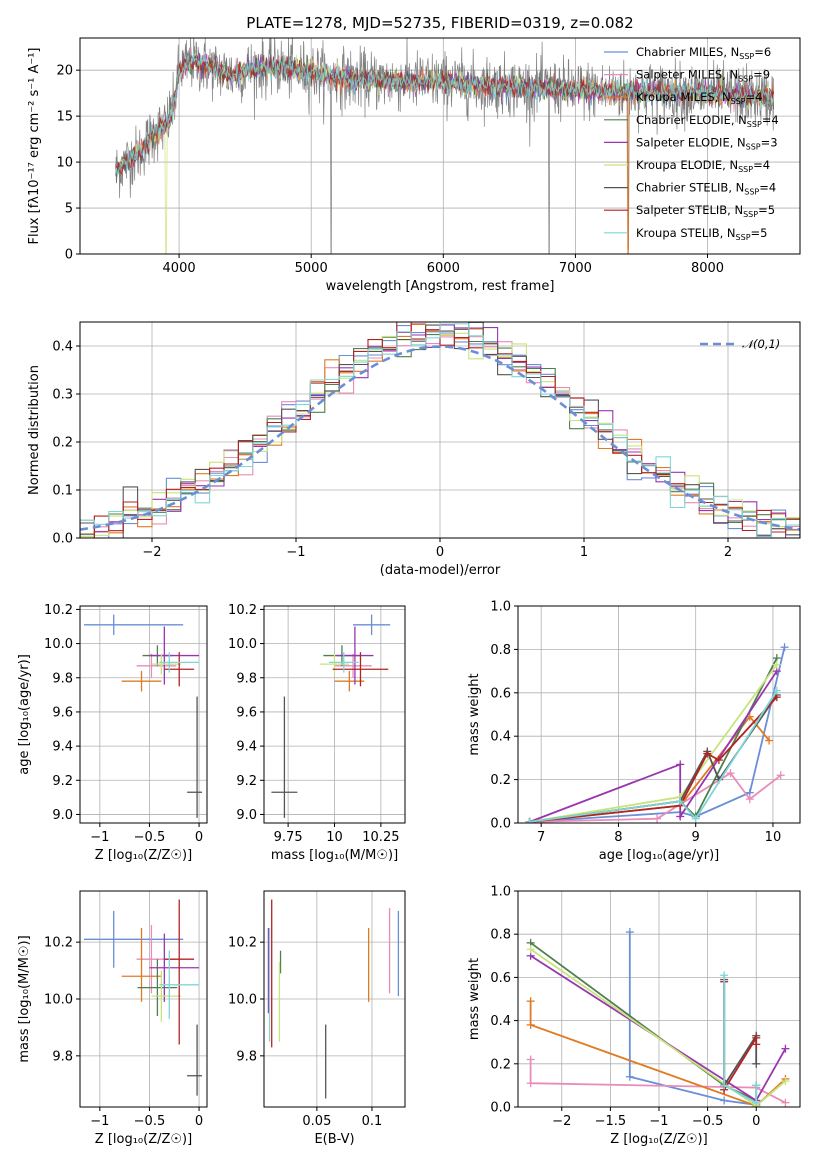 This screenshot has width=819, height=1170. Describe the element at coordinates (288, 837) in the screenshot. I see `x-tick-label: 9.75` at that location.